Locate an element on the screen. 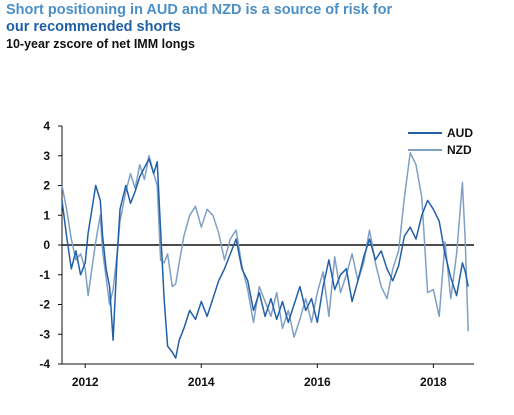 Image resolution: width=514 pixels, height=415 pixels. y-tick-label: 0 is located at coordinates (46, 245).